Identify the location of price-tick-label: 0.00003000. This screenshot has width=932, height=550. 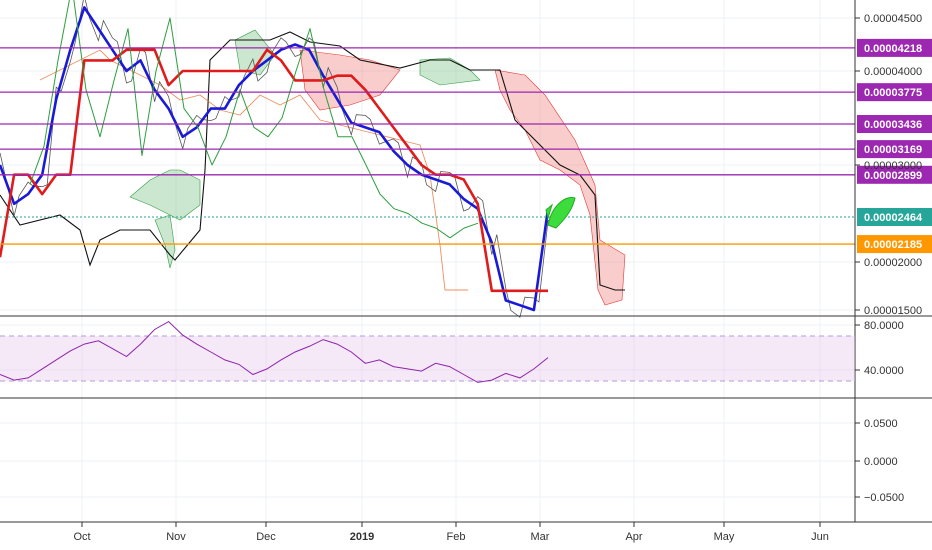
(893, 166).